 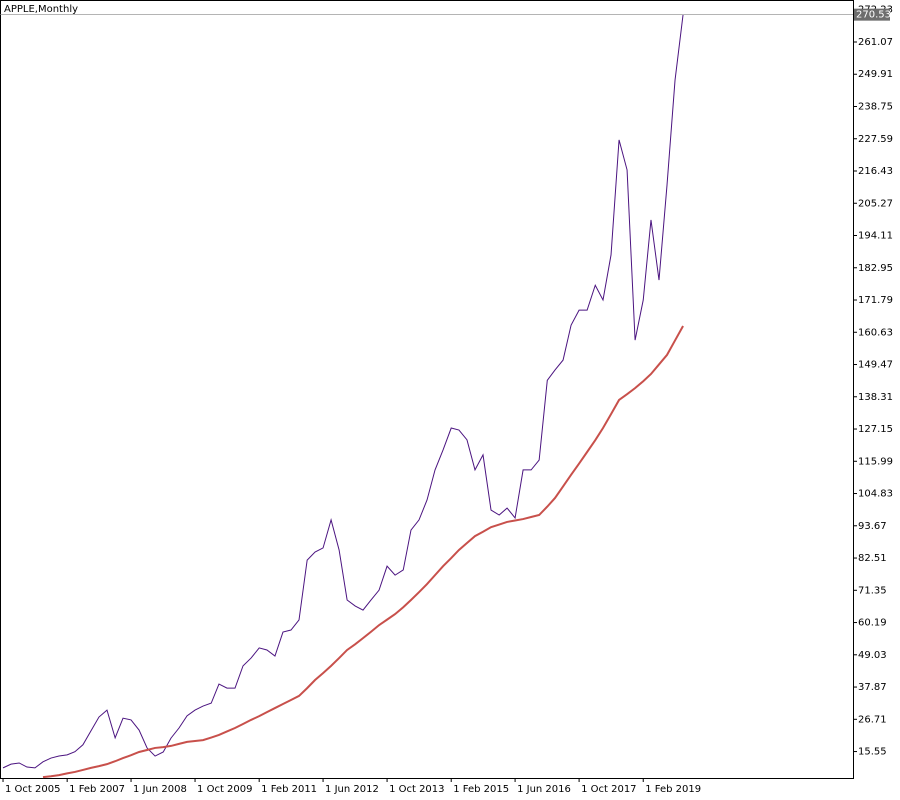 What do you see at coordinates (872, 526) in the screenshot?
I see `y-tick-label: 93.67` at bounding box center [872, 526].